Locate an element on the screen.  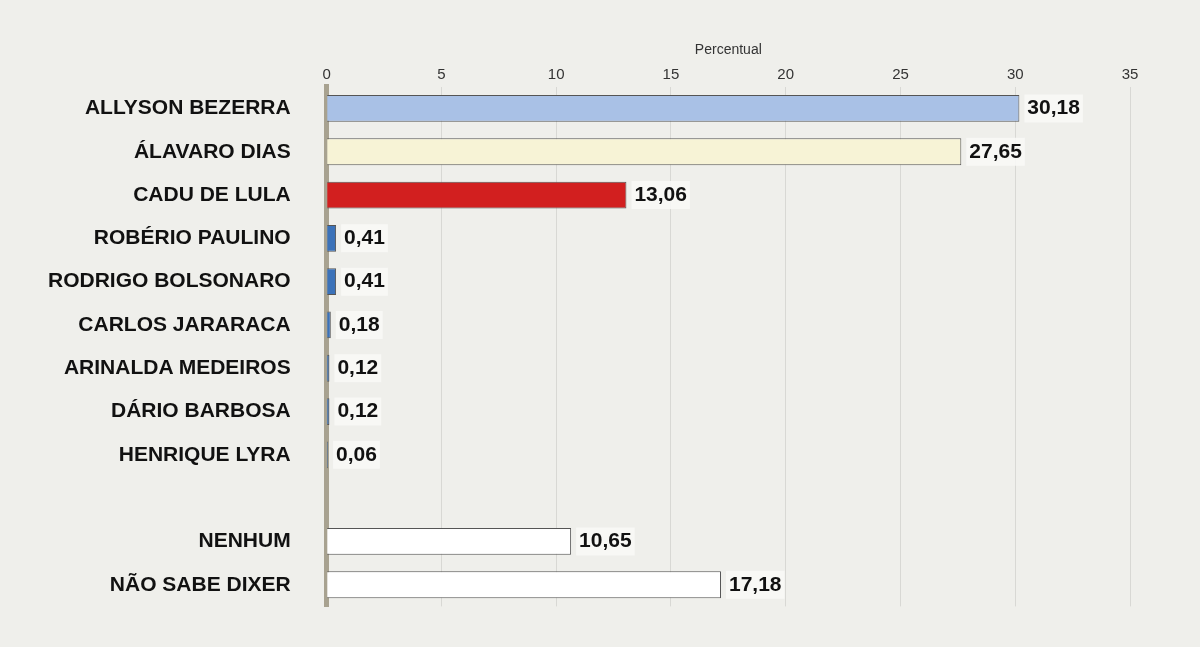
y-tick-label: HENRIQUE LYRA is located at coordinates (204, 453).